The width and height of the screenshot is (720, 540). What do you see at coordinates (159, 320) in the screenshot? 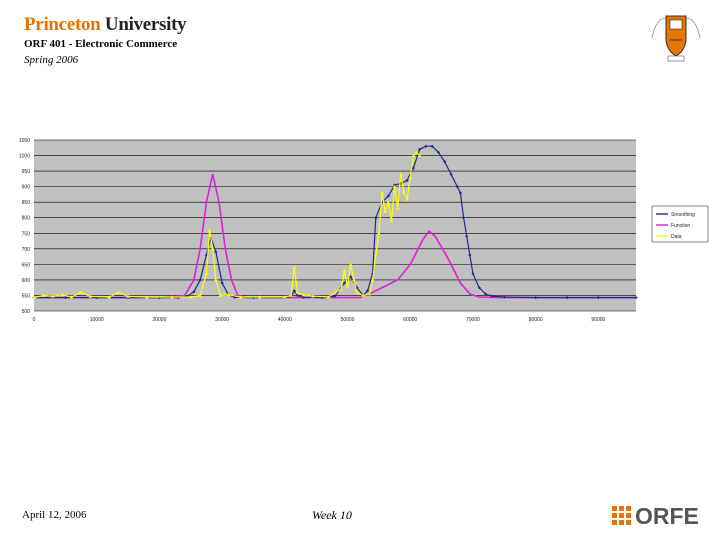
I see `x-tick-label: 20000` at bounding box center [159, 320].